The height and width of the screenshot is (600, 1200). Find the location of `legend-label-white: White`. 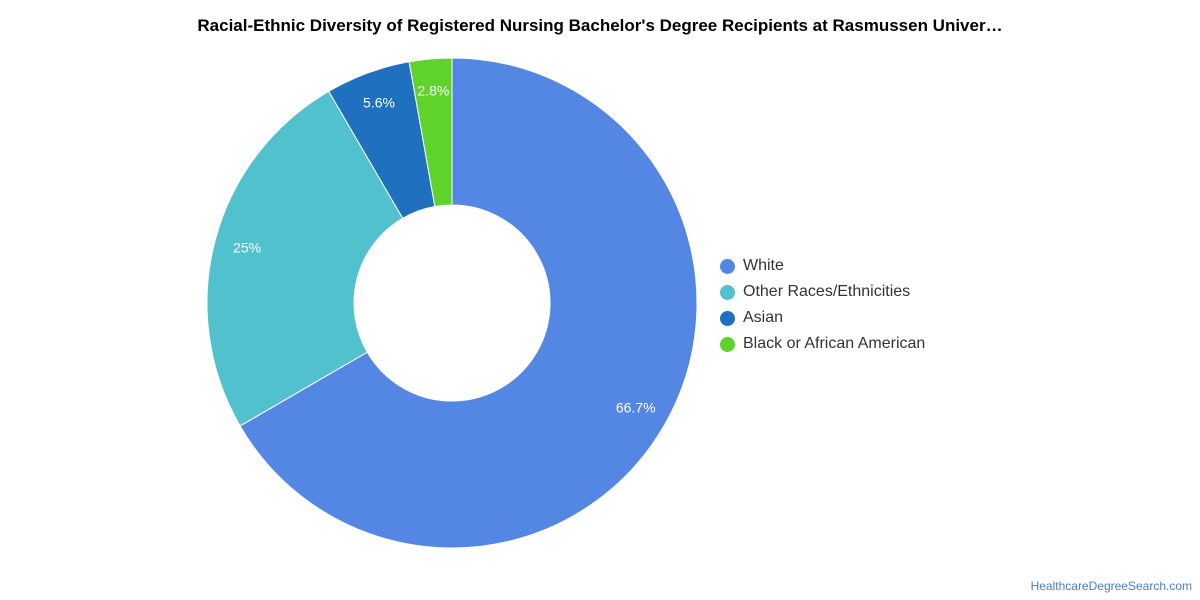

legend-label-white: White is located at coordinates (763, 265).